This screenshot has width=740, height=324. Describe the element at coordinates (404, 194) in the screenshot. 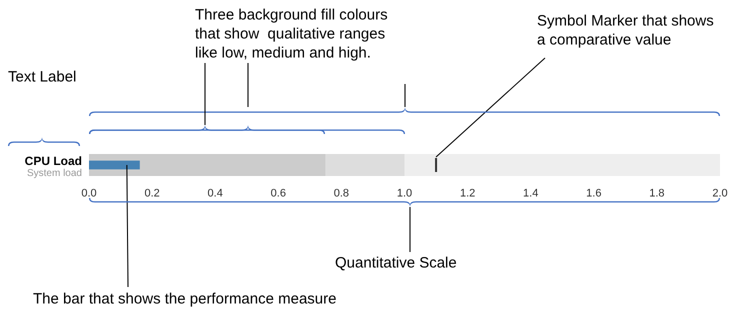

I see `x-tick-label: 1.0` at that location.